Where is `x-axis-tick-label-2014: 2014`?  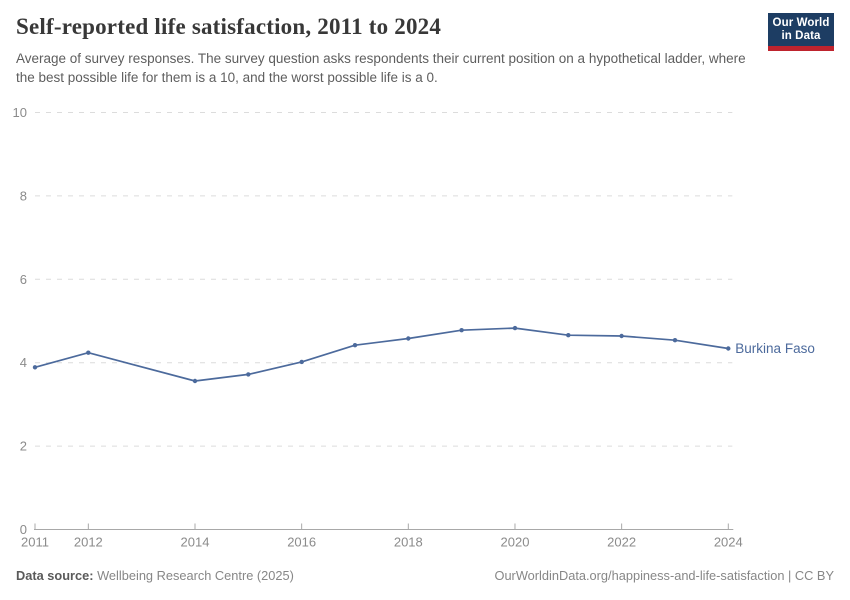 x-axis-tick-label-2014: 2014 is located at coordinates (195, 542).